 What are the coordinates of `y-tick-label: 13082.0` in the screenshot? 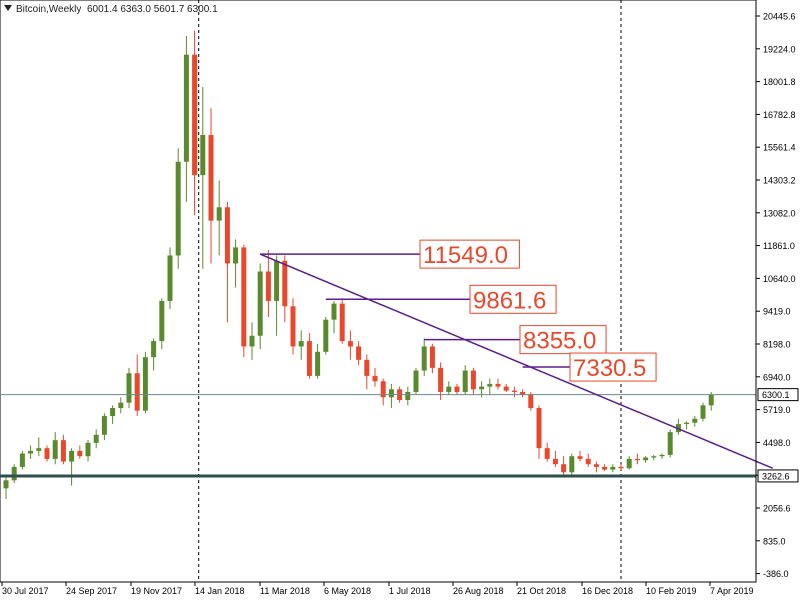 It's located at (779, 213).